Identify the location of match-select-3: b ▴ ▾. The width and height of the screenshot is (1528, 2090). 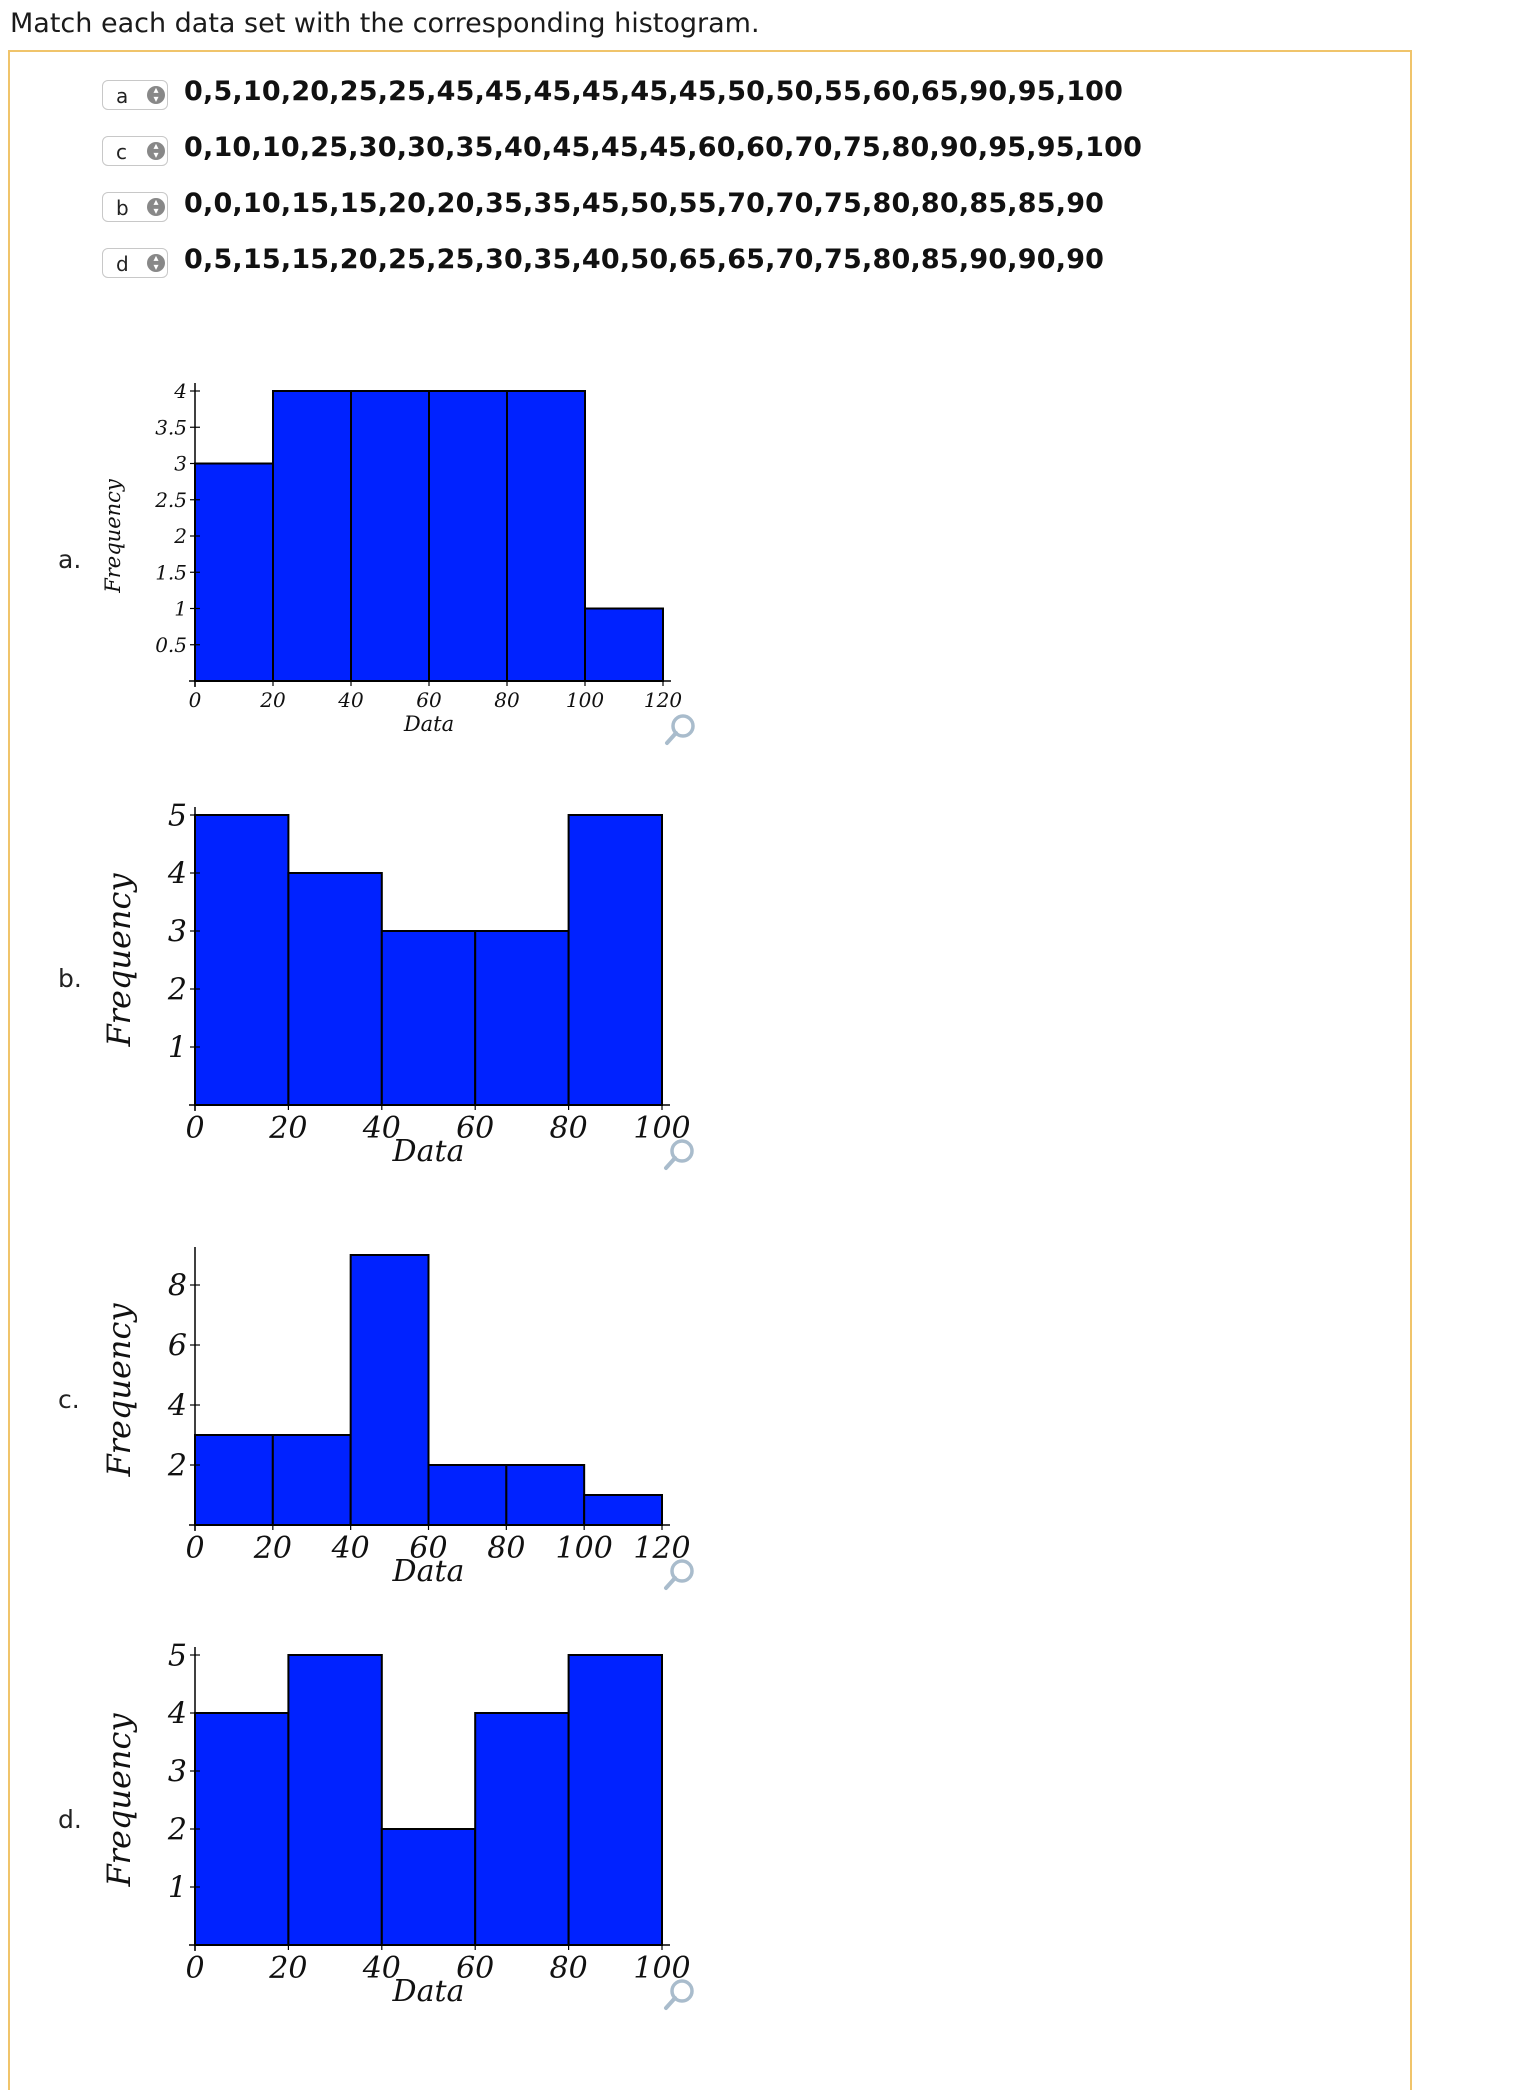
(135, 207).